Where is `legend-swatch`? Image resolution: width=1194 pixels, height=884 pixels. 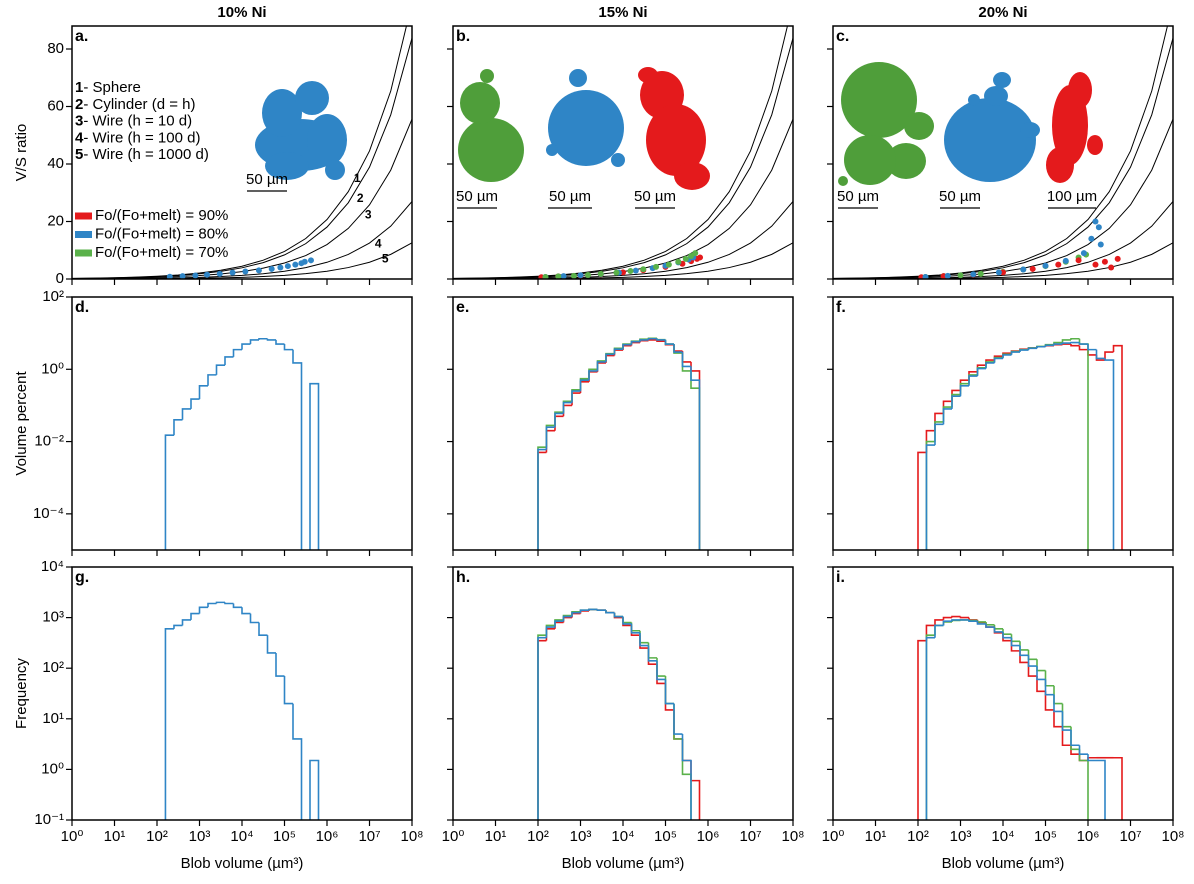 legend-swatch is located at coordinates (83, 216).